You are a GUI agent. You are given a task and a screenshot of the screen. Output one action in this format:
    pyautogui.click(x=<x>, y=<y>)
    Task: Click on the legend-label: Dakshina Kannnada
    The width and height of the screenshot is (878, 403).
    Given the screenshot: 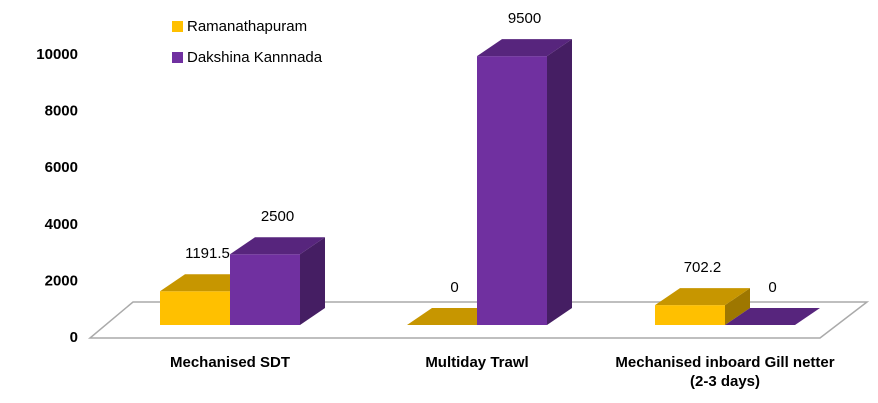 What is the action you would take?
    pyautogui.click(x=255, y=57)
    